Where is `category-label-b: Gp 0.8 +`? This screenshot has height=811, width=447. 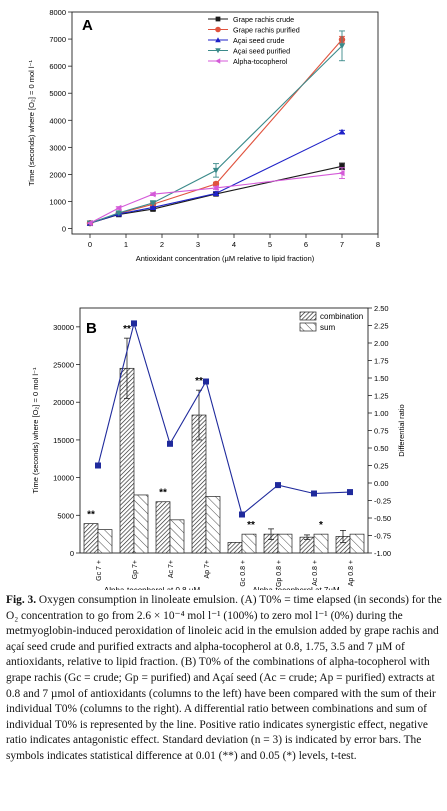 category-label-b: Gp 0.8 + is located at coordinates (279, 573).